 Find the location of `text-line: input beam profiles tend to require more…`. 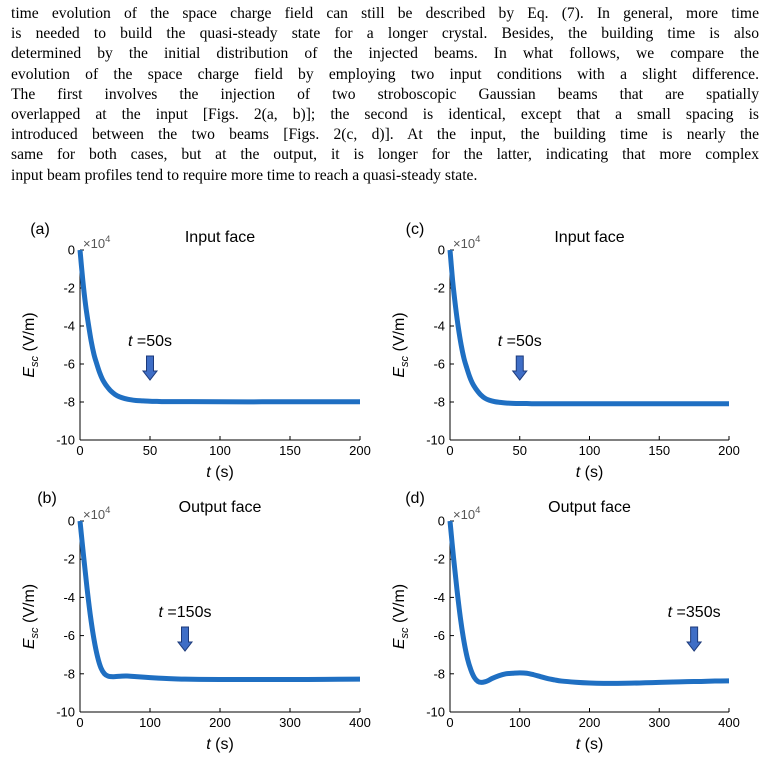

text-line: input beam profiles tend to require more… is located at coordinates (244, 175).